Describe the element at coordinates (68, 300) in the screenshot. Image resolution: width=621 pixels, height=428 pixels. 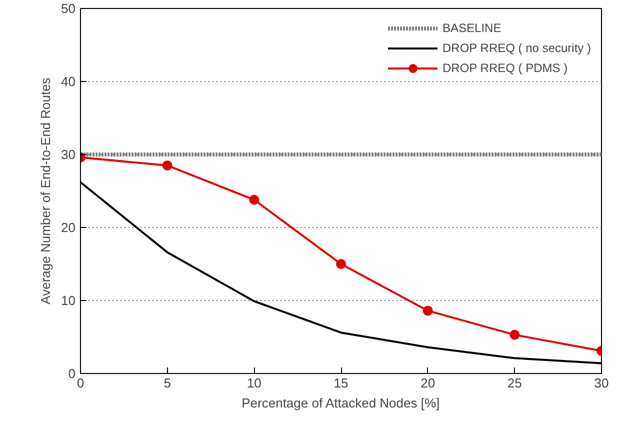
I see `y-tick-label: 10` at that location.